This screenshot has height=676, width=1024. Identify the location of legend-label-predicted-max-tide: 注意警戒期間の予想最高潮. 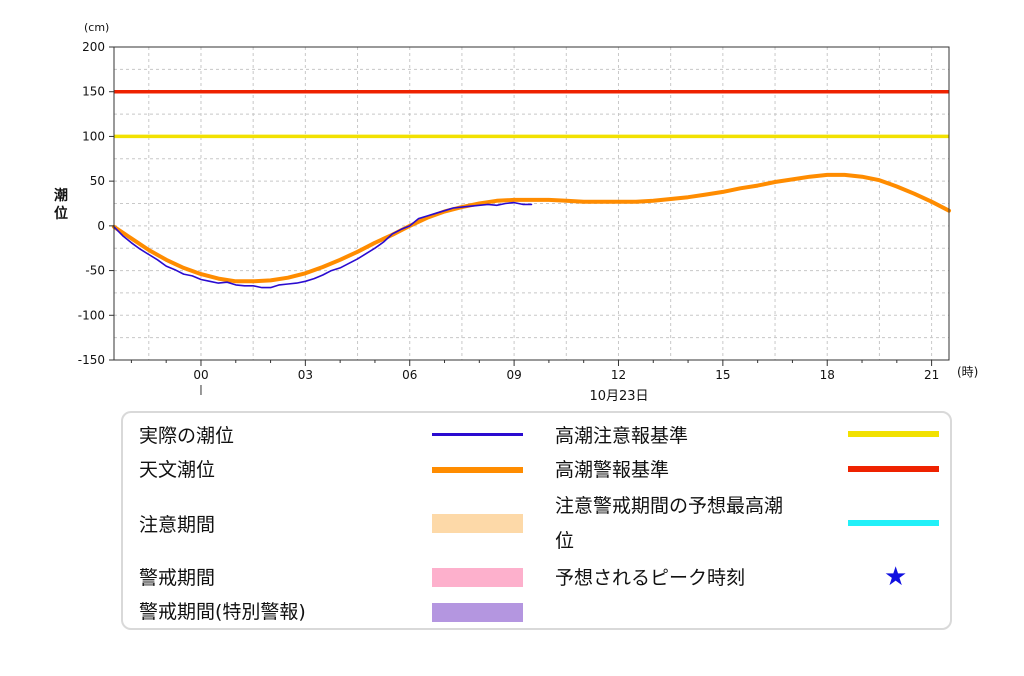
(669, 506).